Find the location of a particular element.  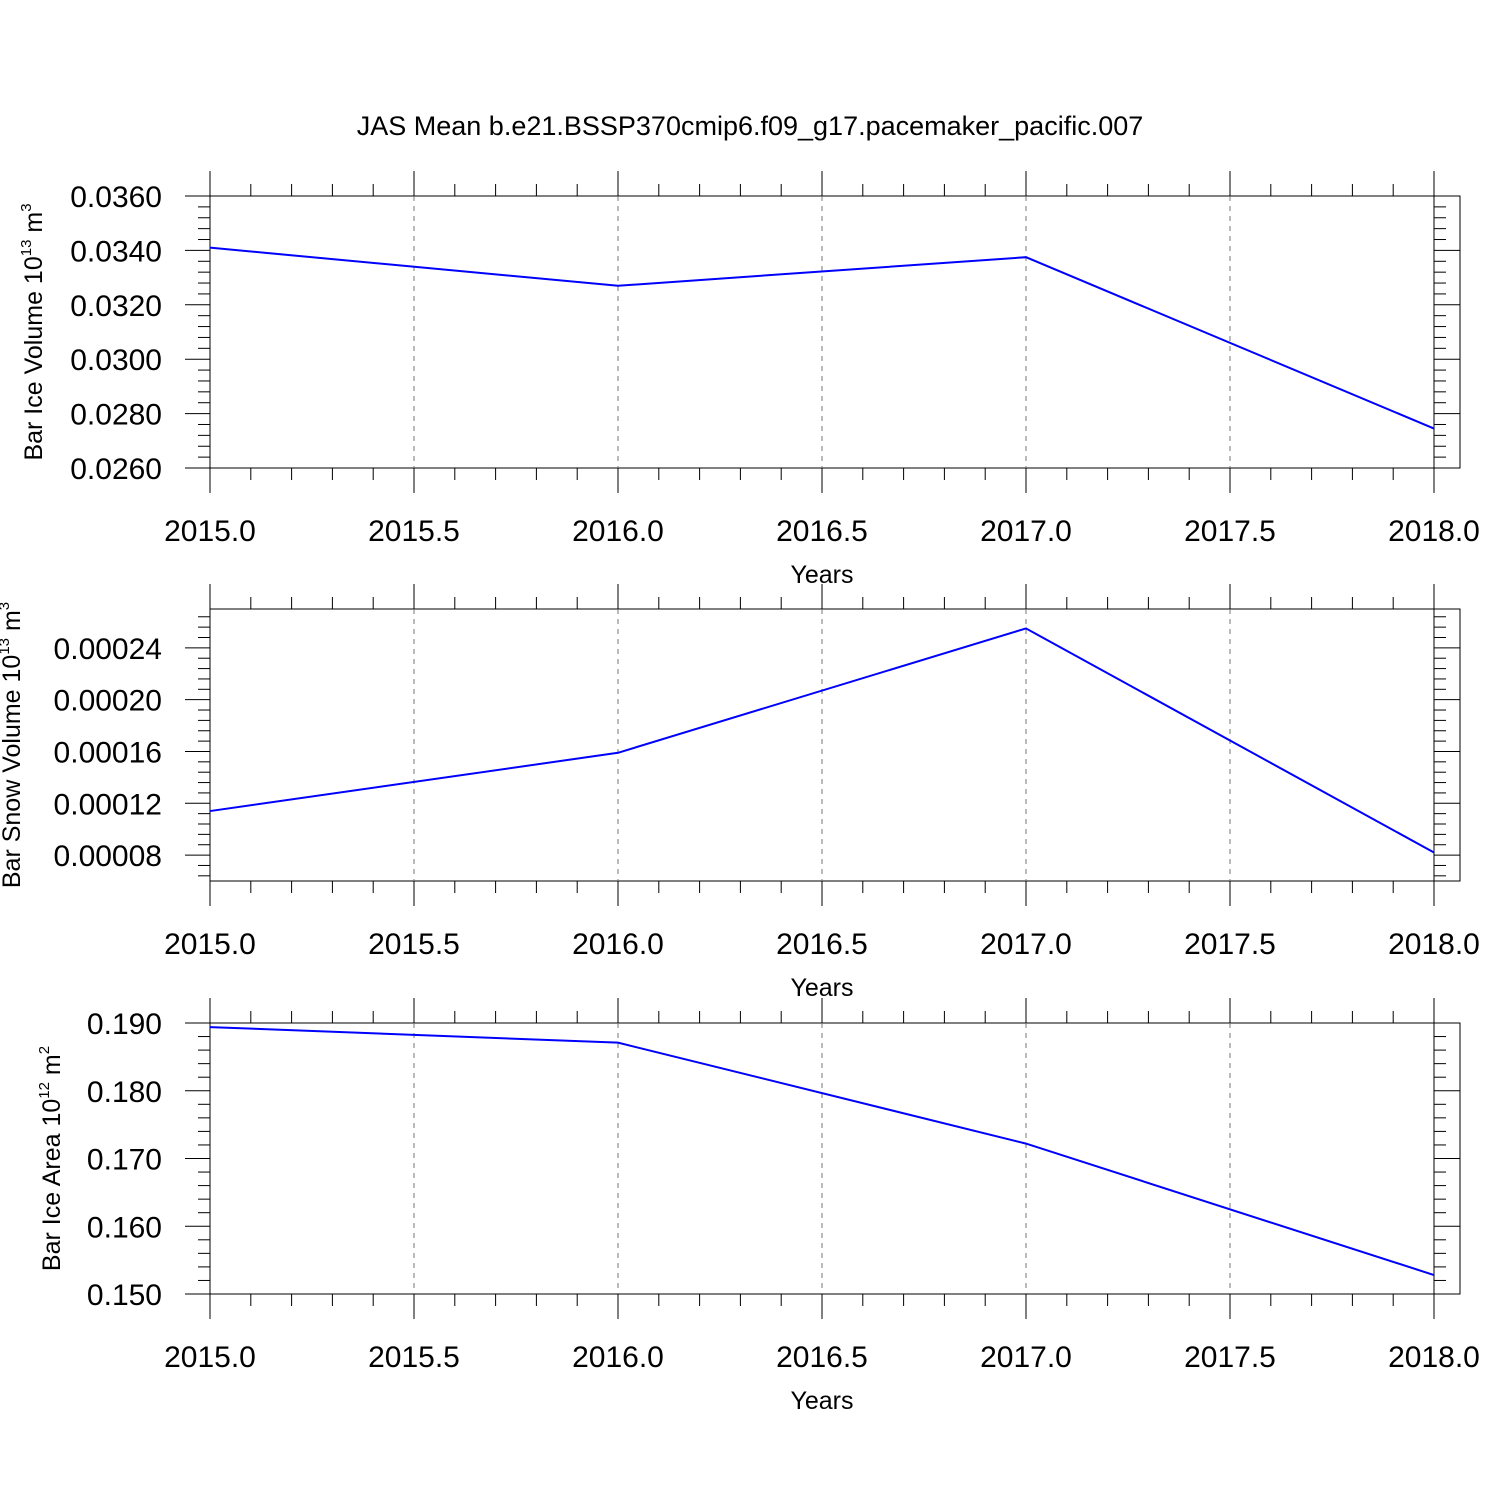

y-tick-label: 0.0360 is located at coordinates (116, 197).